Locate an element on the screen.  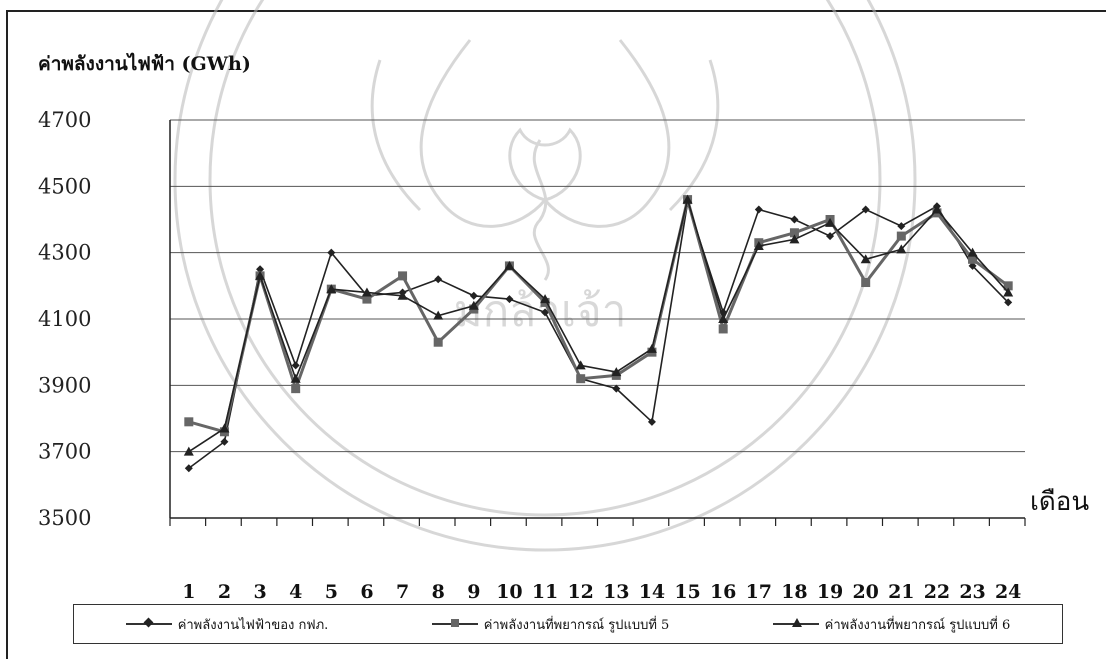
x-tick-label: 4 is located at coordinates (295, 592).